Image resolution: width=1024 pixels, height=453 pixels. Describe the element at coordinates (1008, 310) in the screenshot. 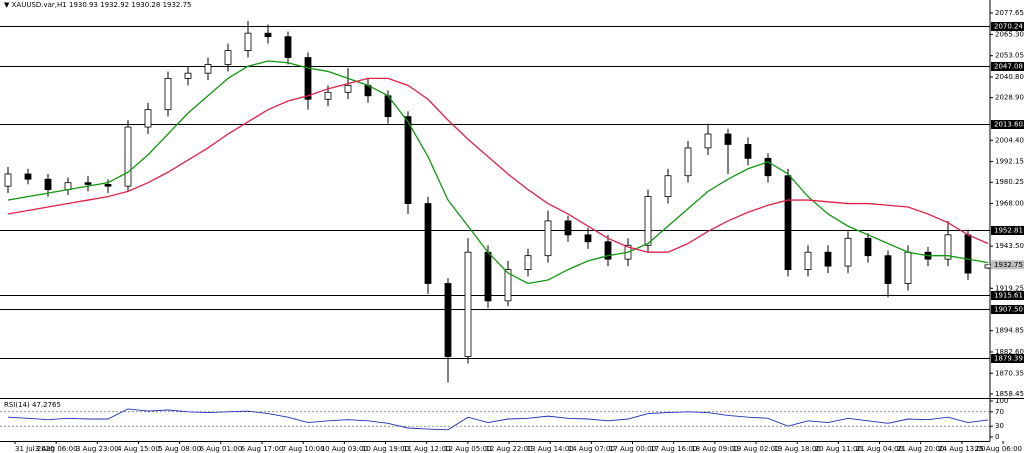

I see `level-label: 1907.50` at that location.